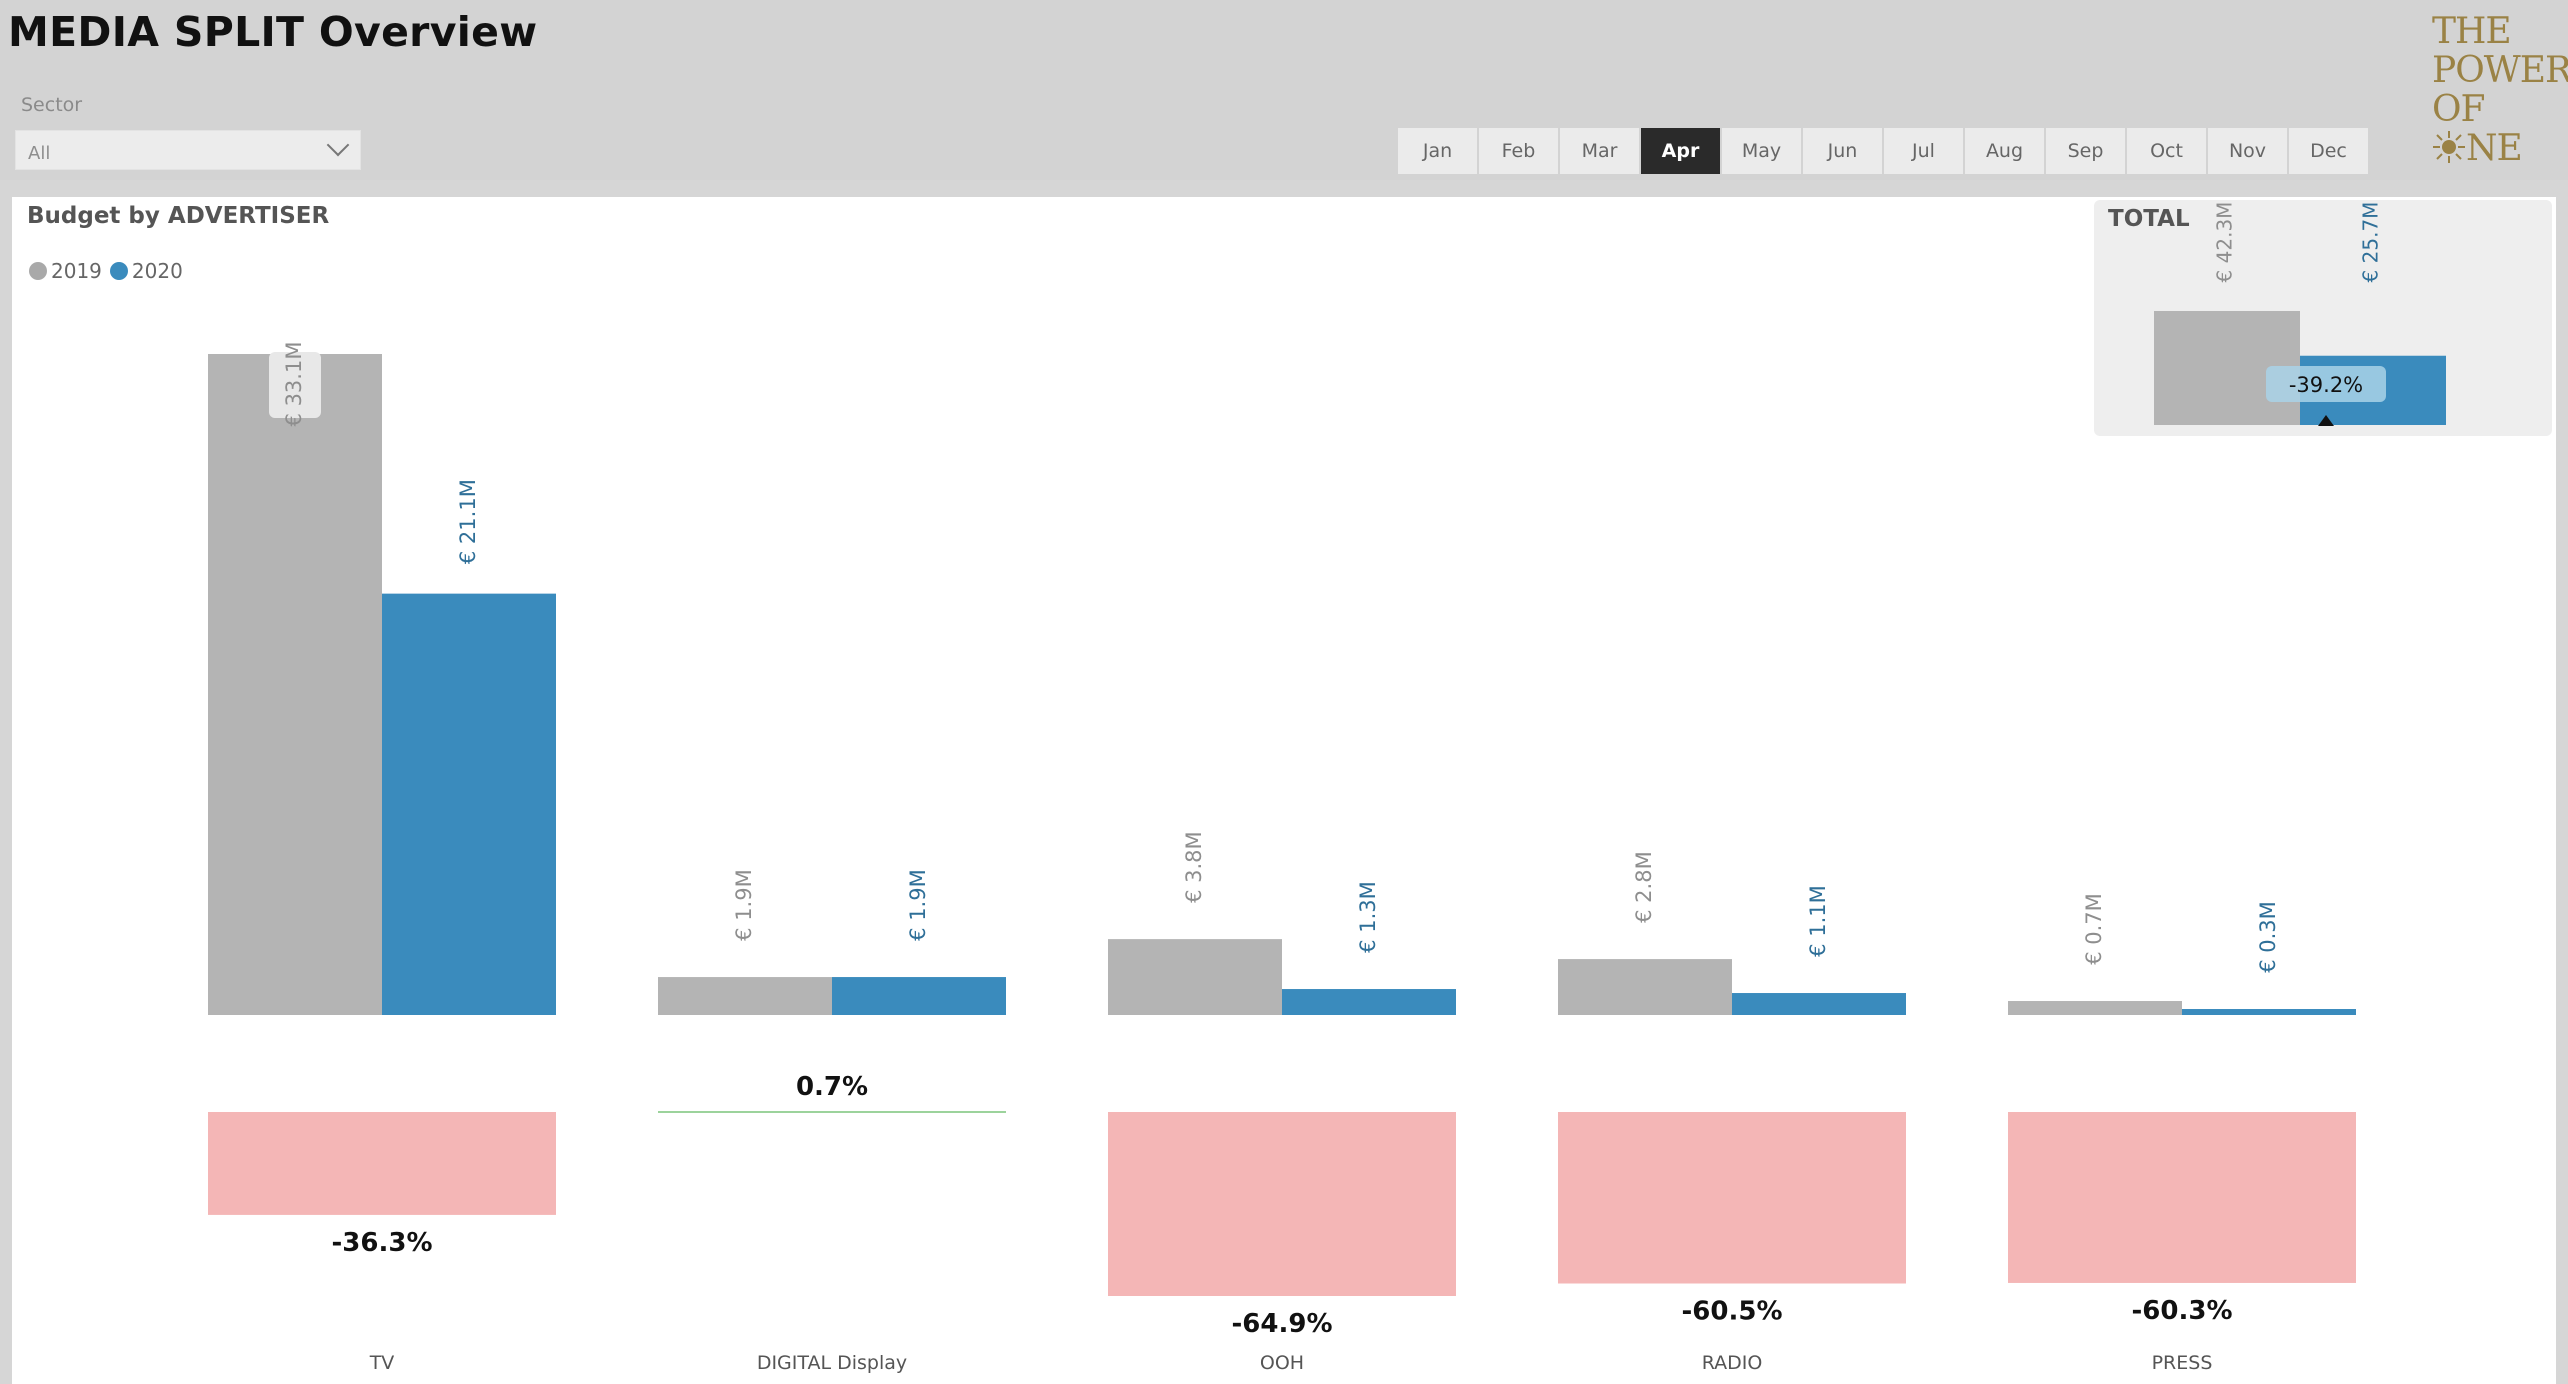 This screenshot has height=1384, width=2568. I want to click on total-card: € 42.3M € 25.7M -39.2% TOTAL, so click(2323, 318).